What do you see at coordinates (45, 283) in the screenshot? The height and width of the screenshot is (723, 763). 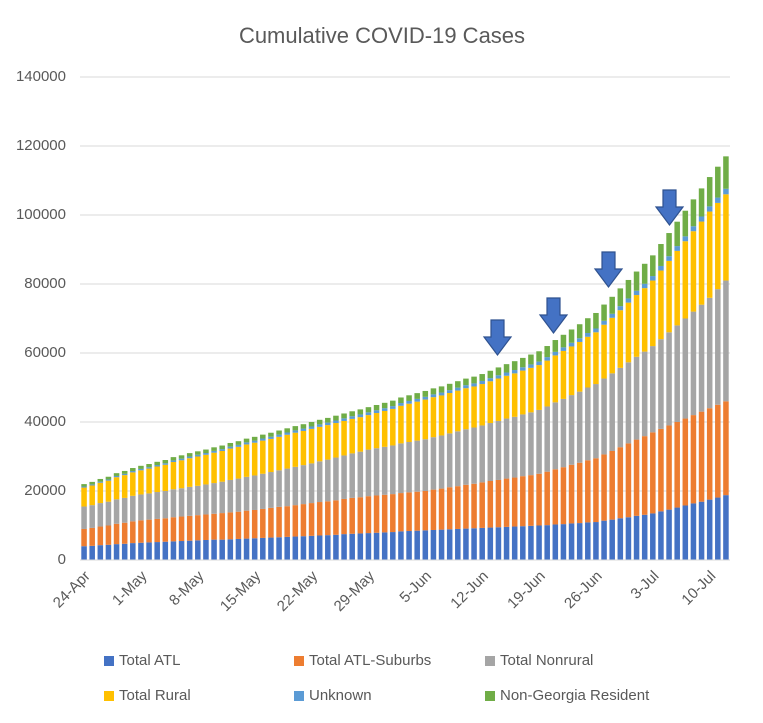 I see `y-tick-label: 80000` at bounding box center [45, 283].